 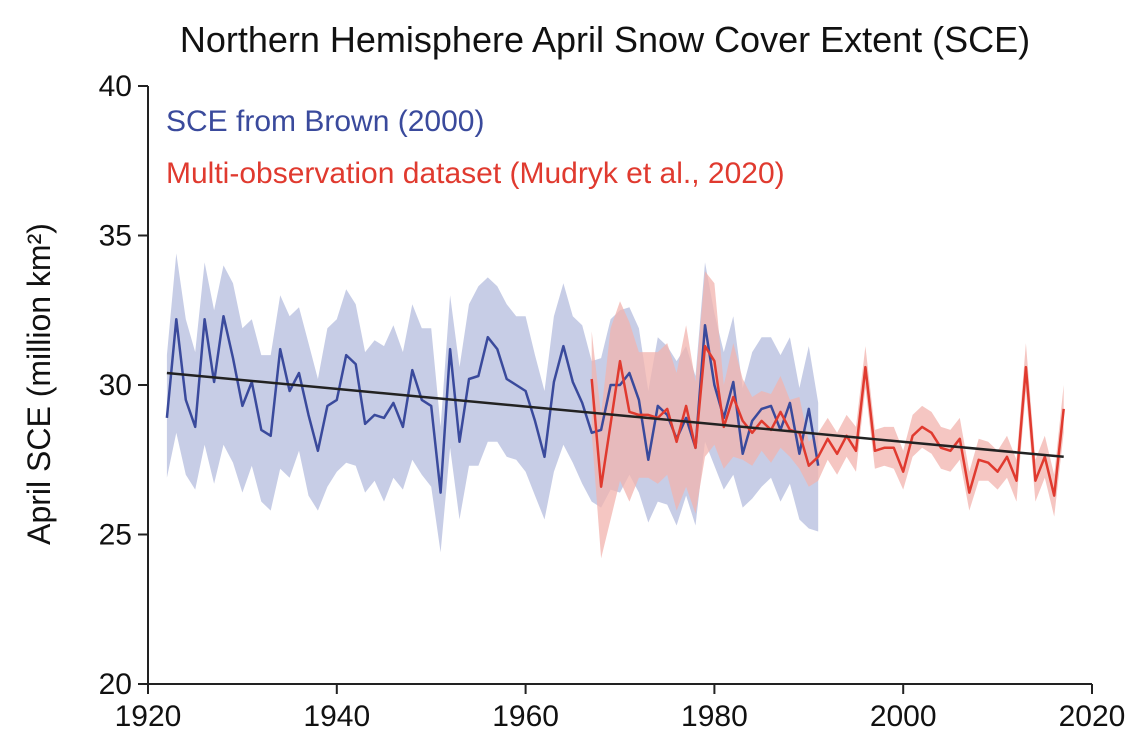 What do you see at coordinates (1092, 716) in the screenshot?
I see `x-tick-label: 2020` at bounding box center [1092, 716].